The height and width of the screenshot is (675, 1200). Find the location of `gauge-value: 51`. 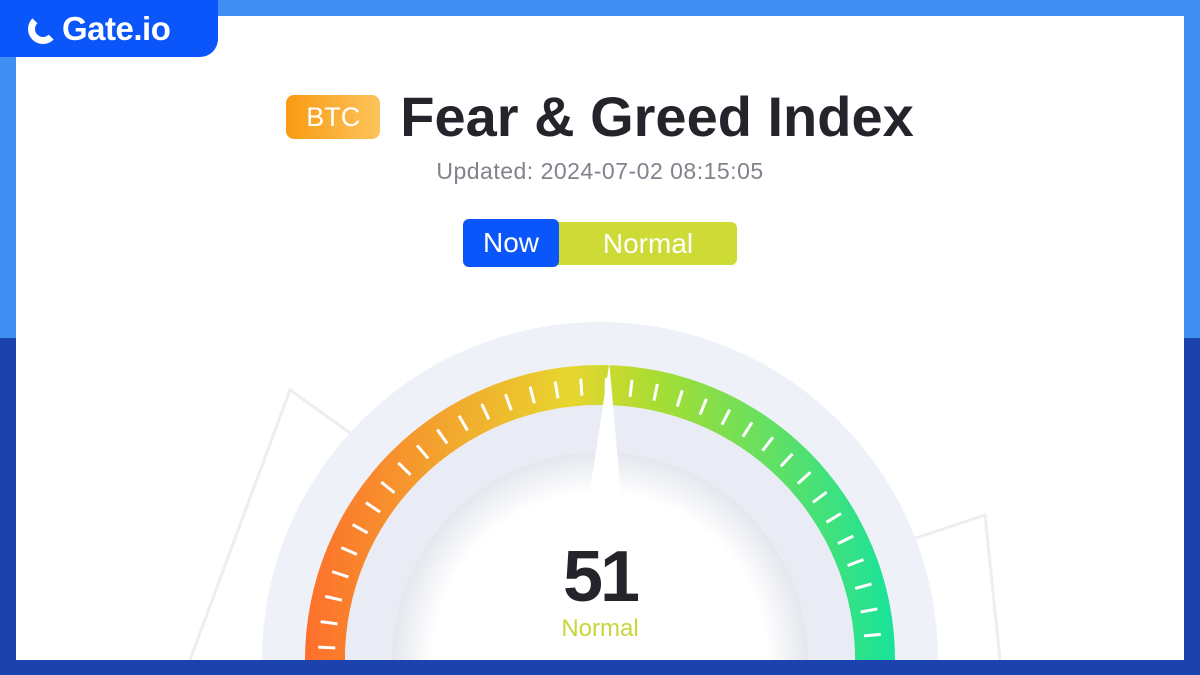

gauge-value: 51 is located at coordinates (601, 577).